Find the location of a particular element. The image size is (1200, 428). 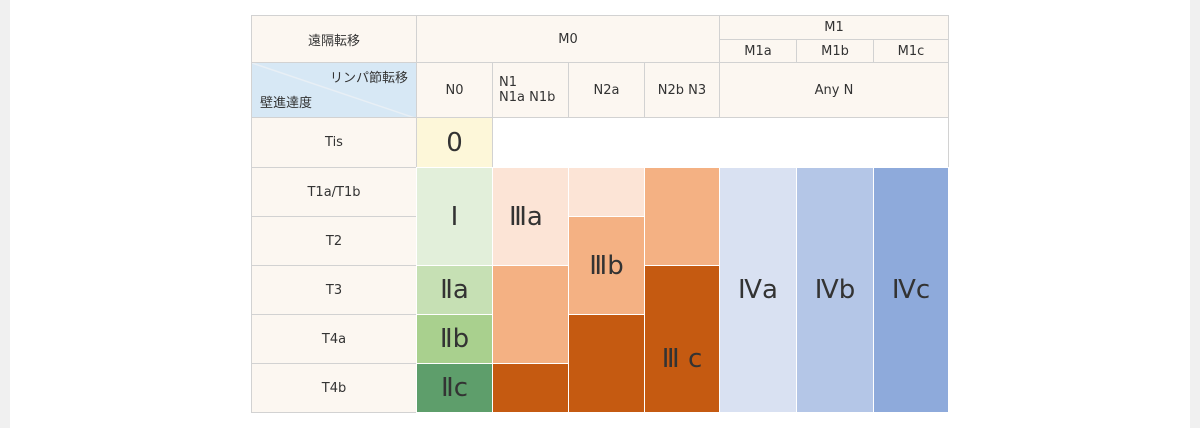

stage-4a-cell: Ⅳa is located at coordinates (758, 290).